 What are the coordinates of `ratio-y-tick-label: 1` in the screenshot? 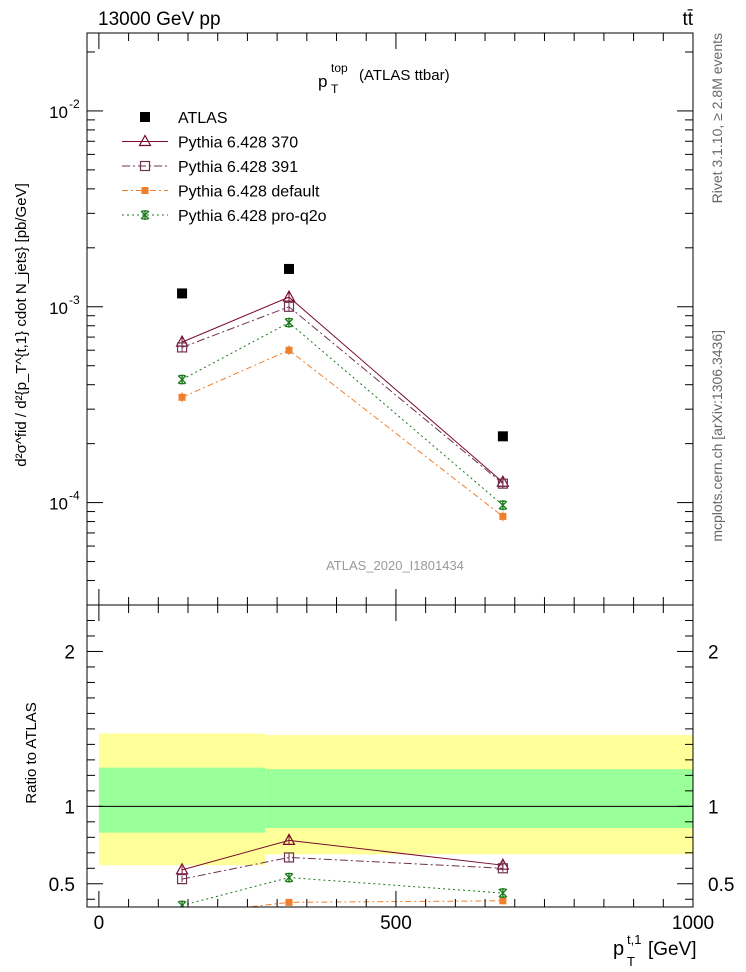 It's located at (69, 807).